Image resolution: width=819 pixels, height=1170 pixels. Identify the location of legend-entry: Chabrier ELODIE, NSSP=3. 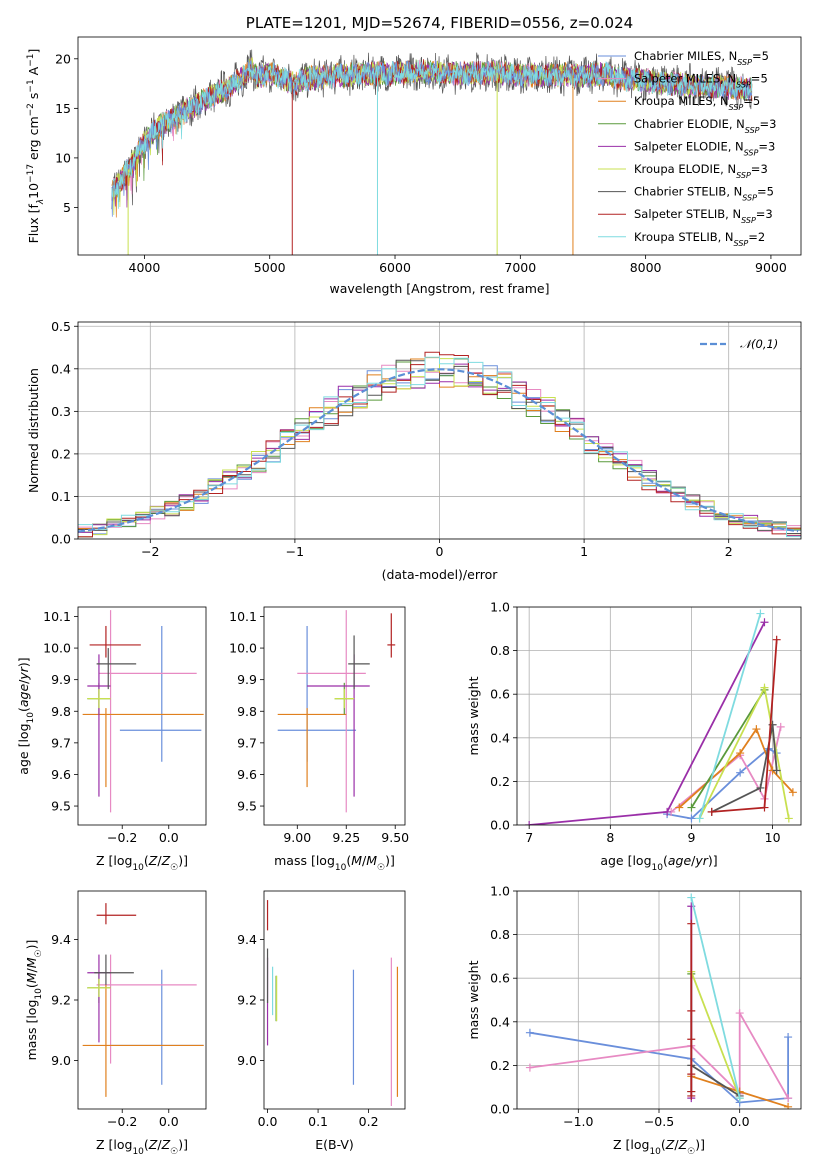
(705, 126).